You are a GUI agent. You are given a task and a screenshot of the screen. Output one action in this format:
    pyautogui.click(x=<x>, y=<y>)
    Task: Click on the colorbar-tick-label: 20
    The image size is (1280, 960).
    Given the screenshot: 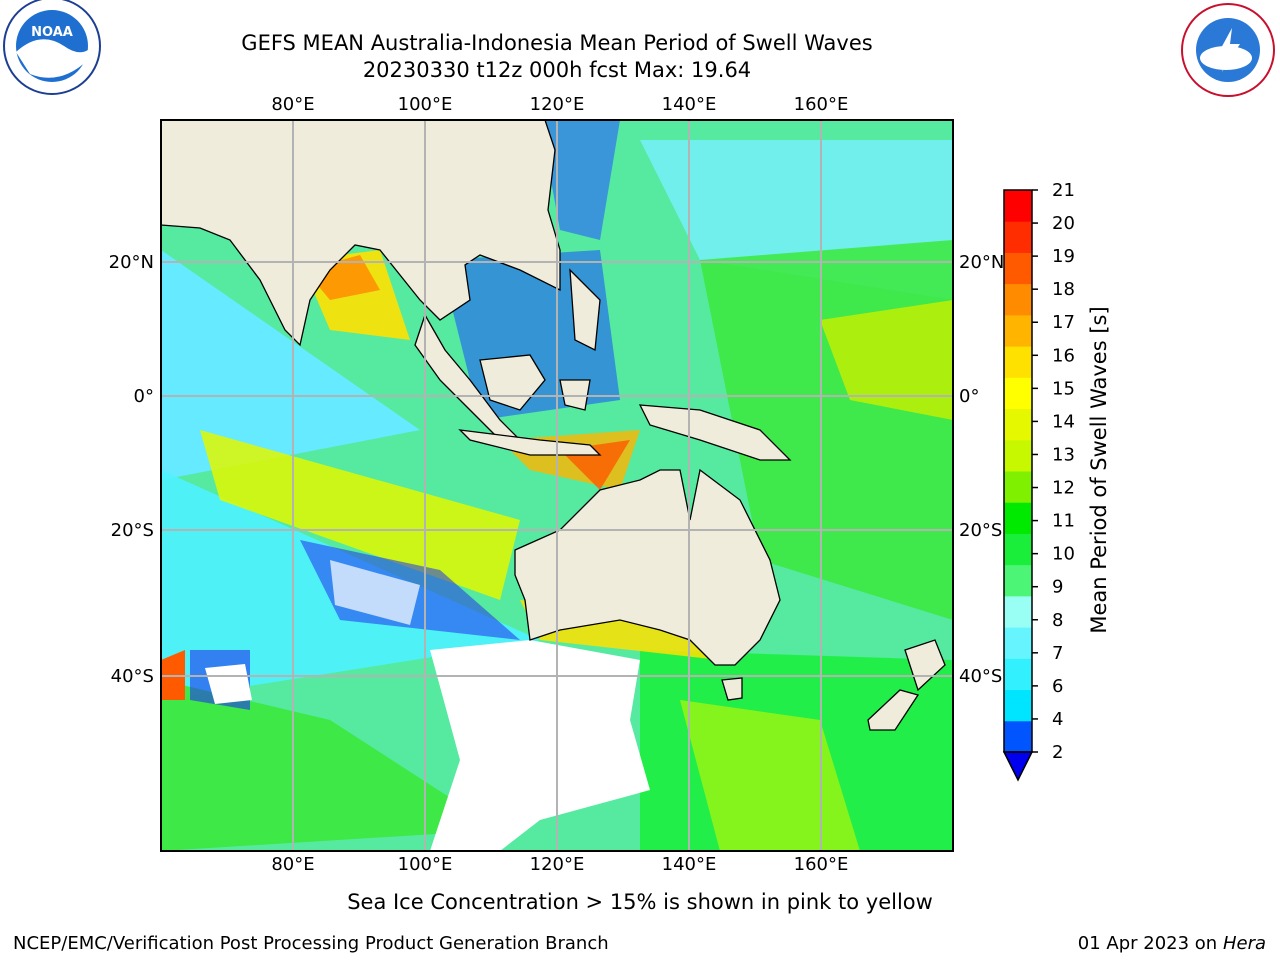 What is the action you would take?
    pyautogui.click(x=1063, y=223)
    